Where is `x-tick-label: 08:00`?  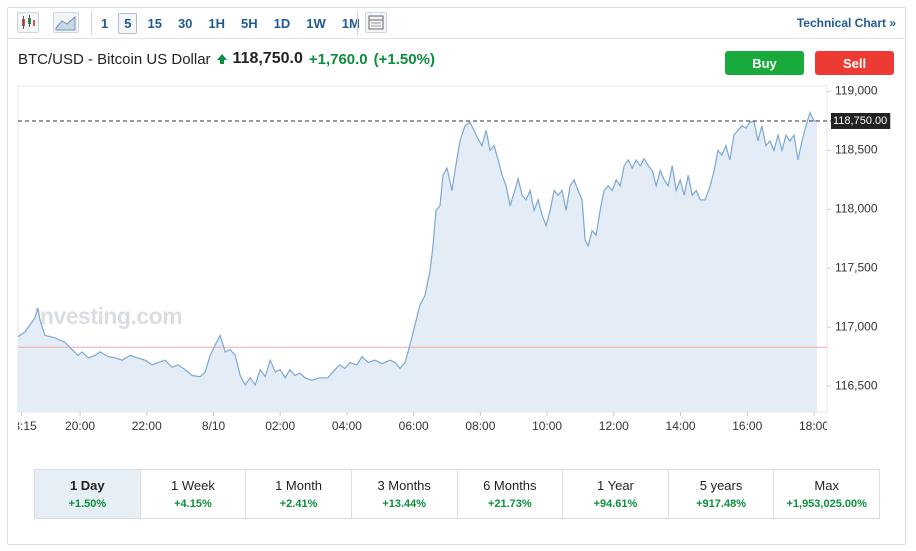
x-tick-label: 08:00 is located at coordinates (480, 426).